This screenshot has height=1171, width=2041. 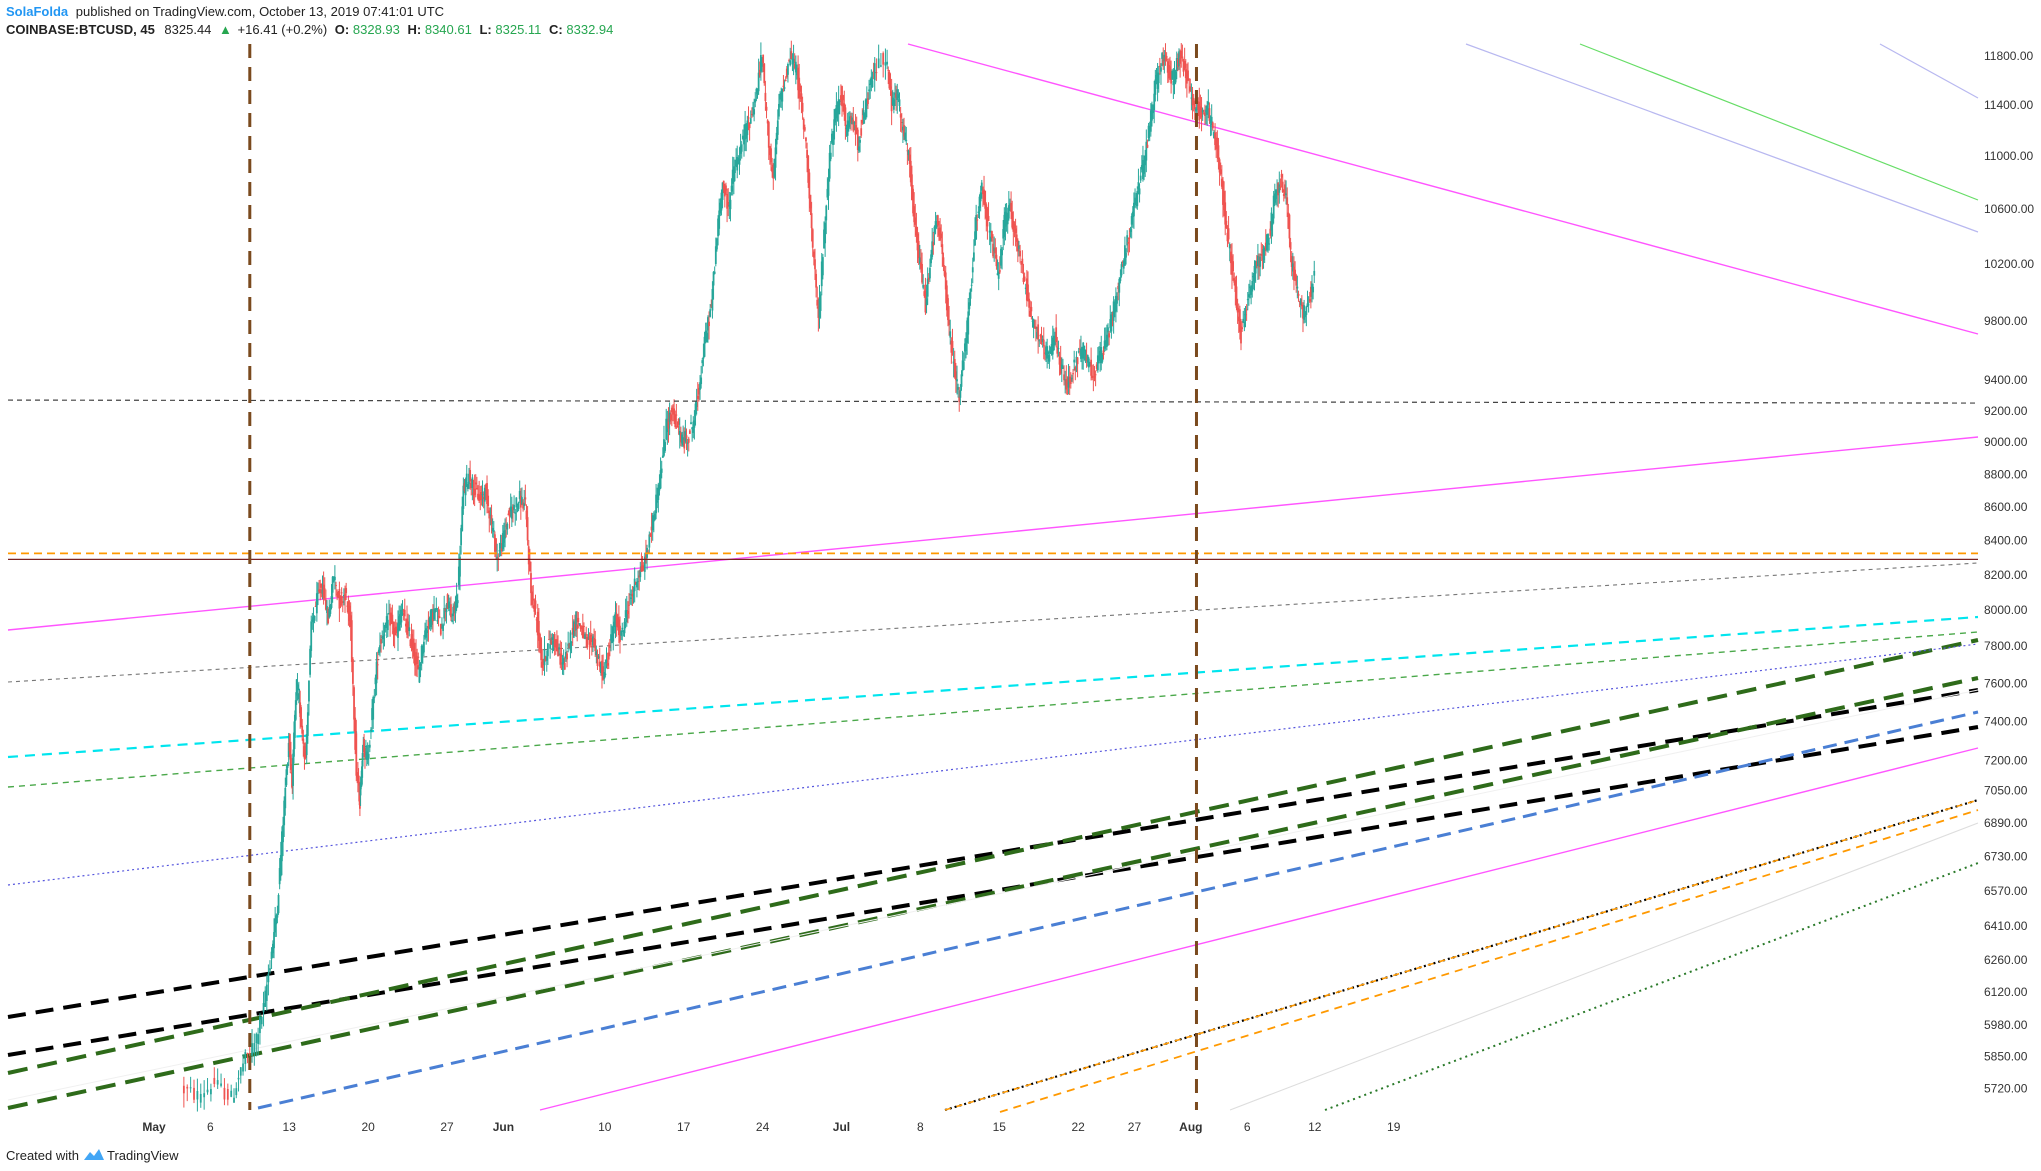 What do you see at coordinates (283, 29) in the screenshot?
I see `price-change: +16.41 (+0.2%)` at bounding box center [283, 29].